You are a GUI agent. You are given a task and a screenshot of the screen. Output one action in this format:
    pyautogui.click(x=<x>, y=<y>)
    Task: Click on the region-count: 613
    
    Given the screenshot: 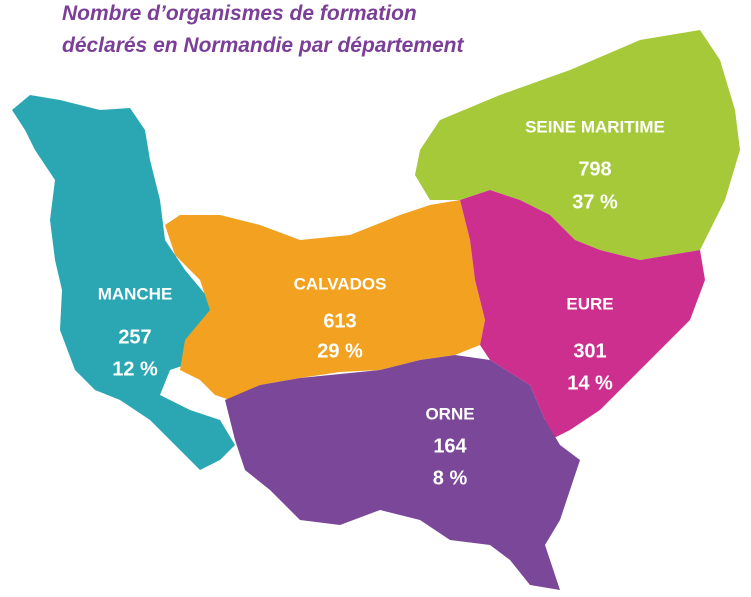 What is the action you would take?
    pyautogui.click(x=339, y=321)
    